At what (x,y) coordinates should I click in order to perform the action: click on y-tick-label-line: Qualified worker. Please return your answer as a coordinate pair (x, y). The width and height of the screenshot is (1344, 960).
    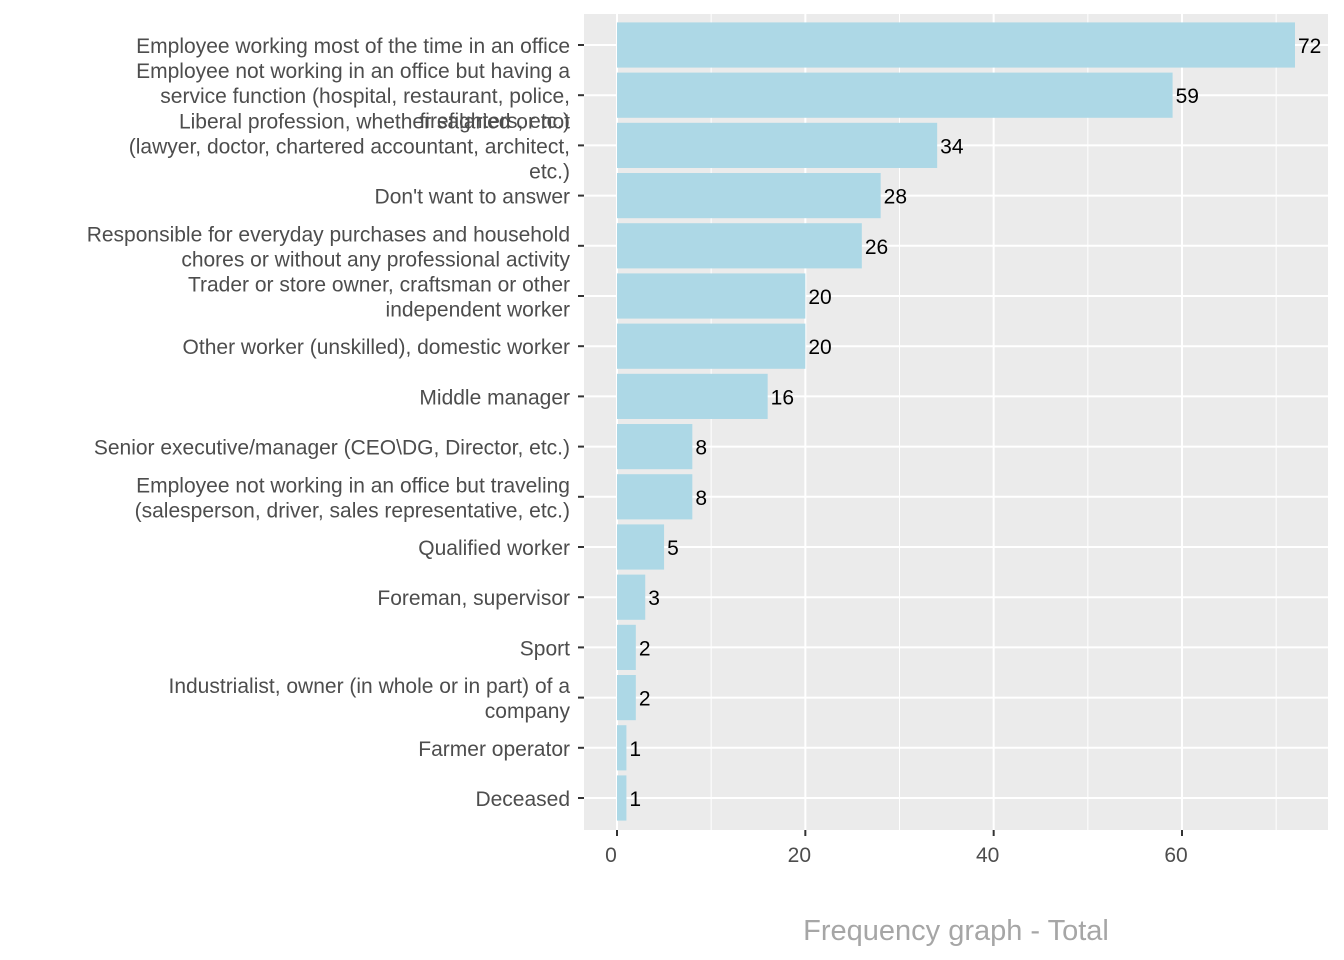
    Looking at the image, I should click on (494, 548).